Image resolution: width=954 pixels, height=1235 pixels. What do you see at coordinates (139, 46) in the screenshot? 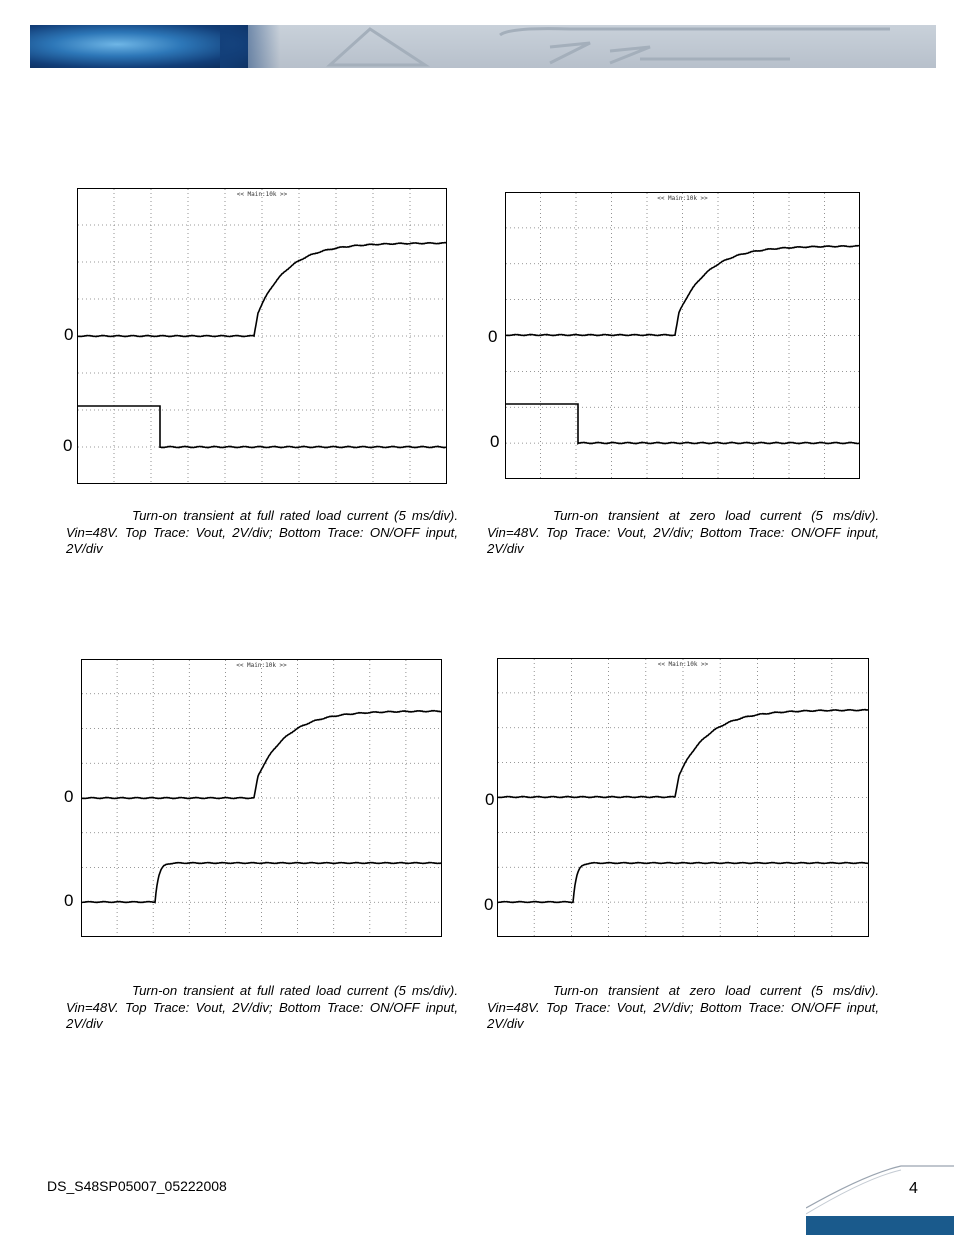
I see `banner-photo` at bounding box center [139, 46].